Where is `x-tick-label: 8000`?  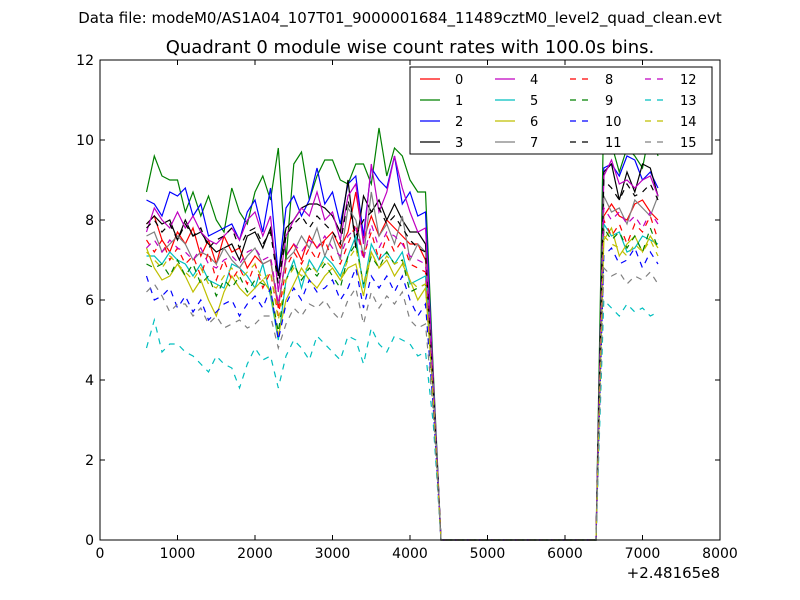
x-tick-label: 8000 is located at coordinates (720, 554).